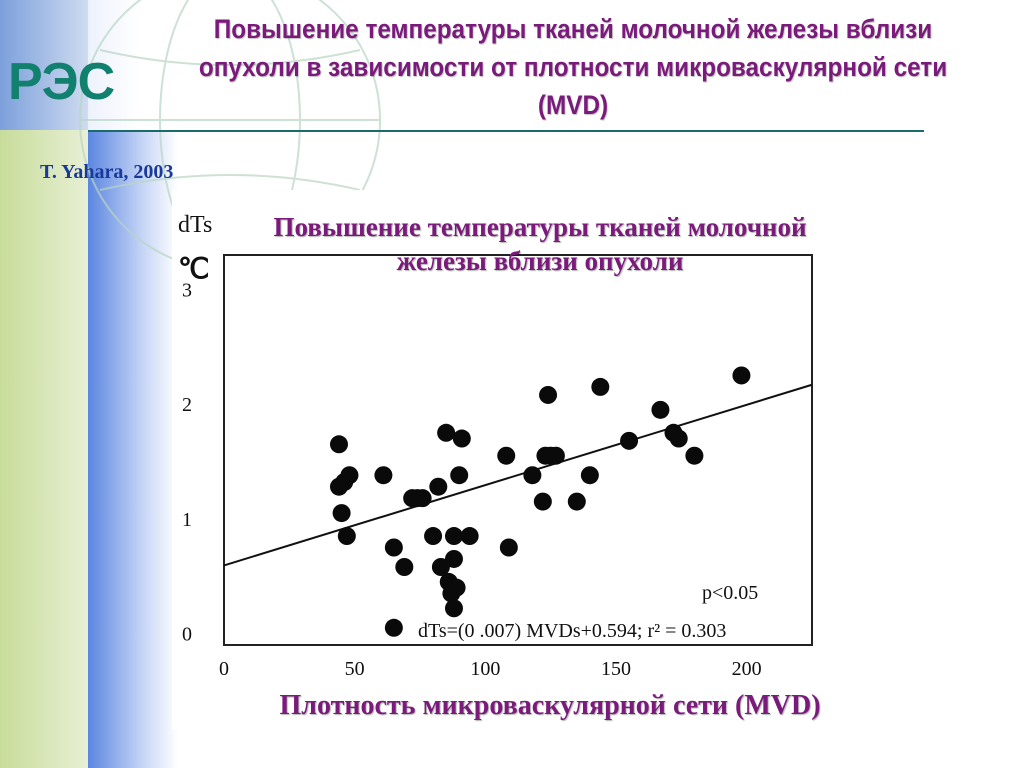 The image size is (1024, 768). I want to click on x-tick-label: 50, so click(355, 669).